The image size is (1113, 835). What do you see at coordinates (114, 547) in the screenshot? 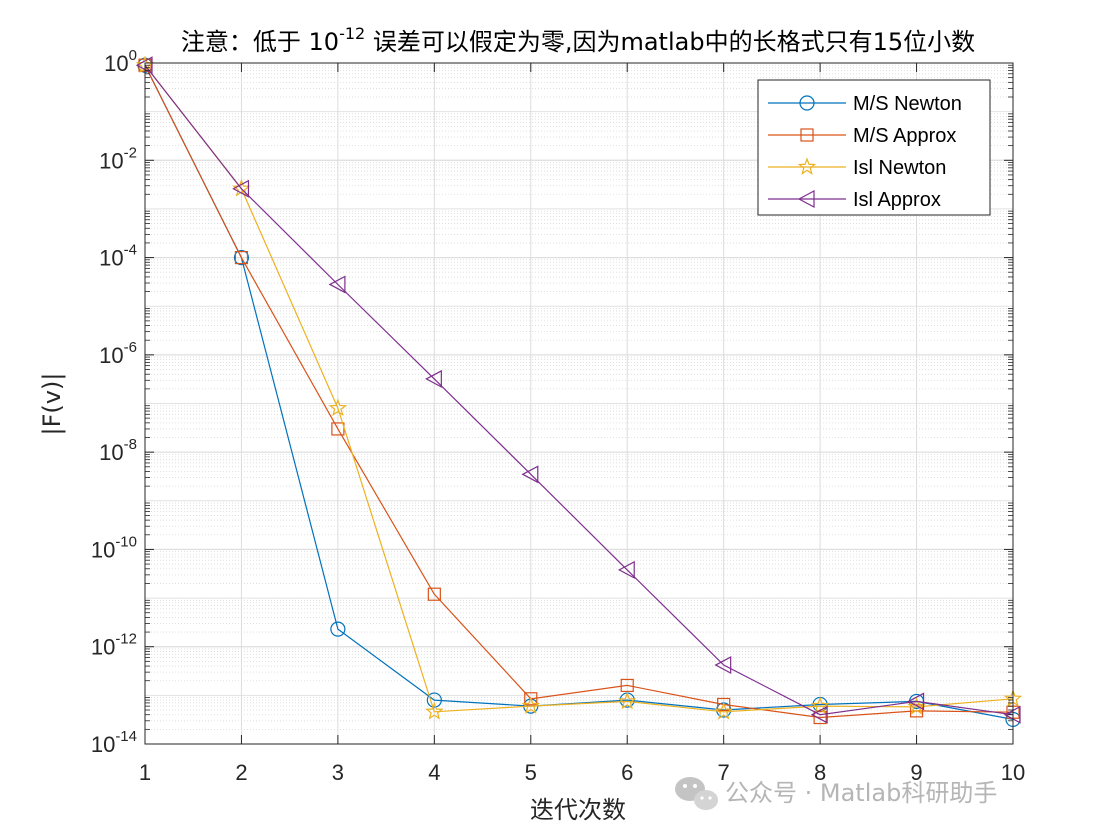
I see `y-tick-label: 10⁻¹⁰` at bounding box center [114, 547].